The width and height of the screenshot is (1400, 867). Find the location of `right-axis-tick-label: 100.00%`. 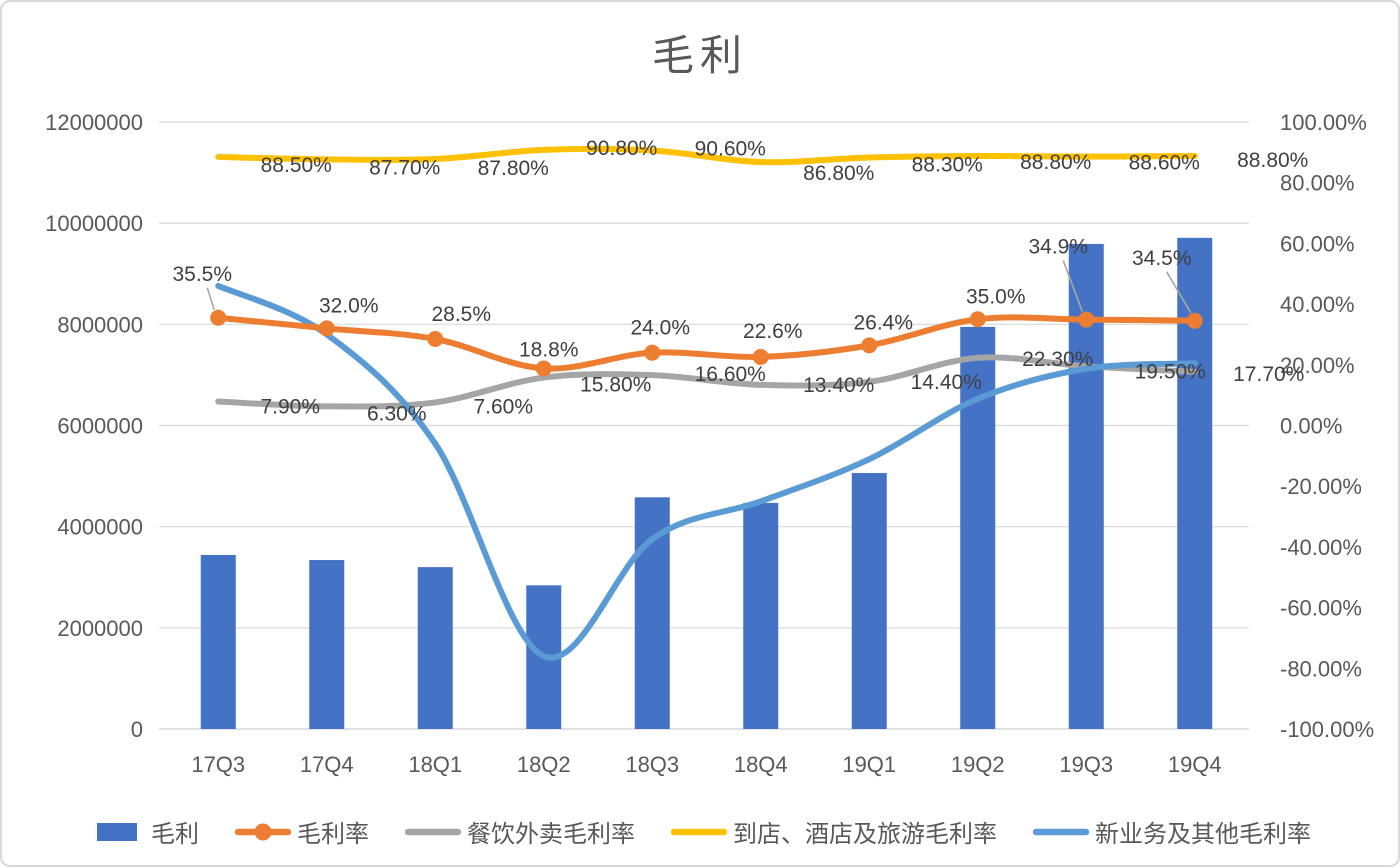

right-axis-tick-label: 100.00% is located at coordinates (1323, 122).